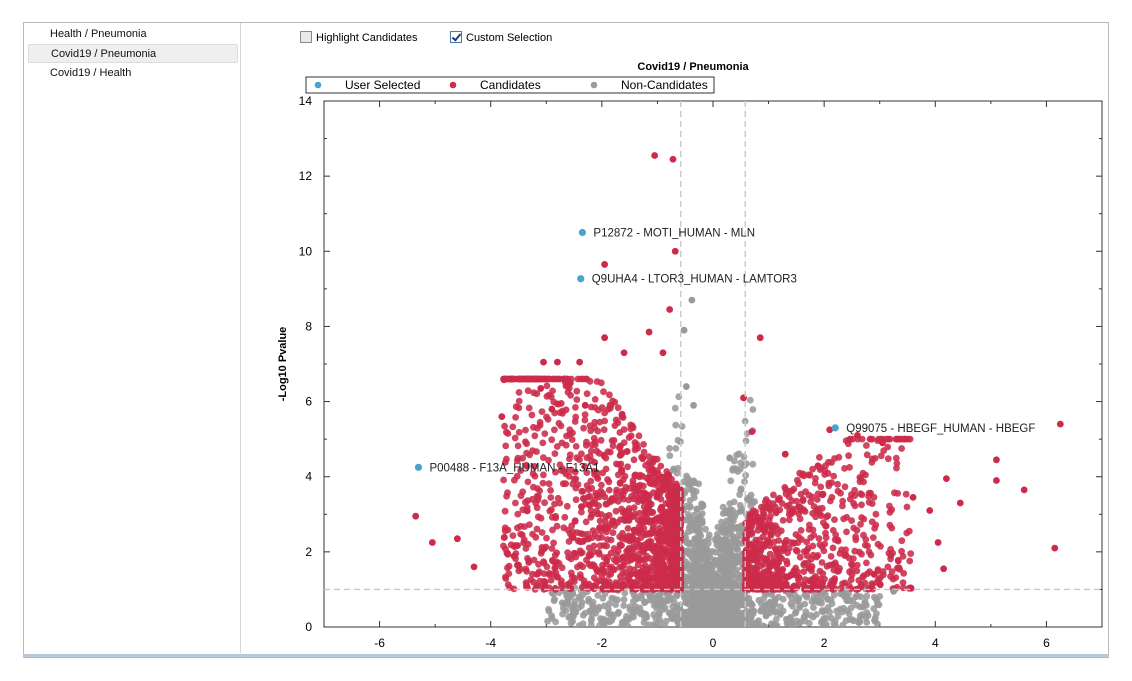 Image resolution: width=1132 pixels, height=681 pixels. What do you see at coordinates (133, 73) in the screenshot?
I see `comparison-item-covid19-health: Covid19 / Health` at bounding box center [133, 73].